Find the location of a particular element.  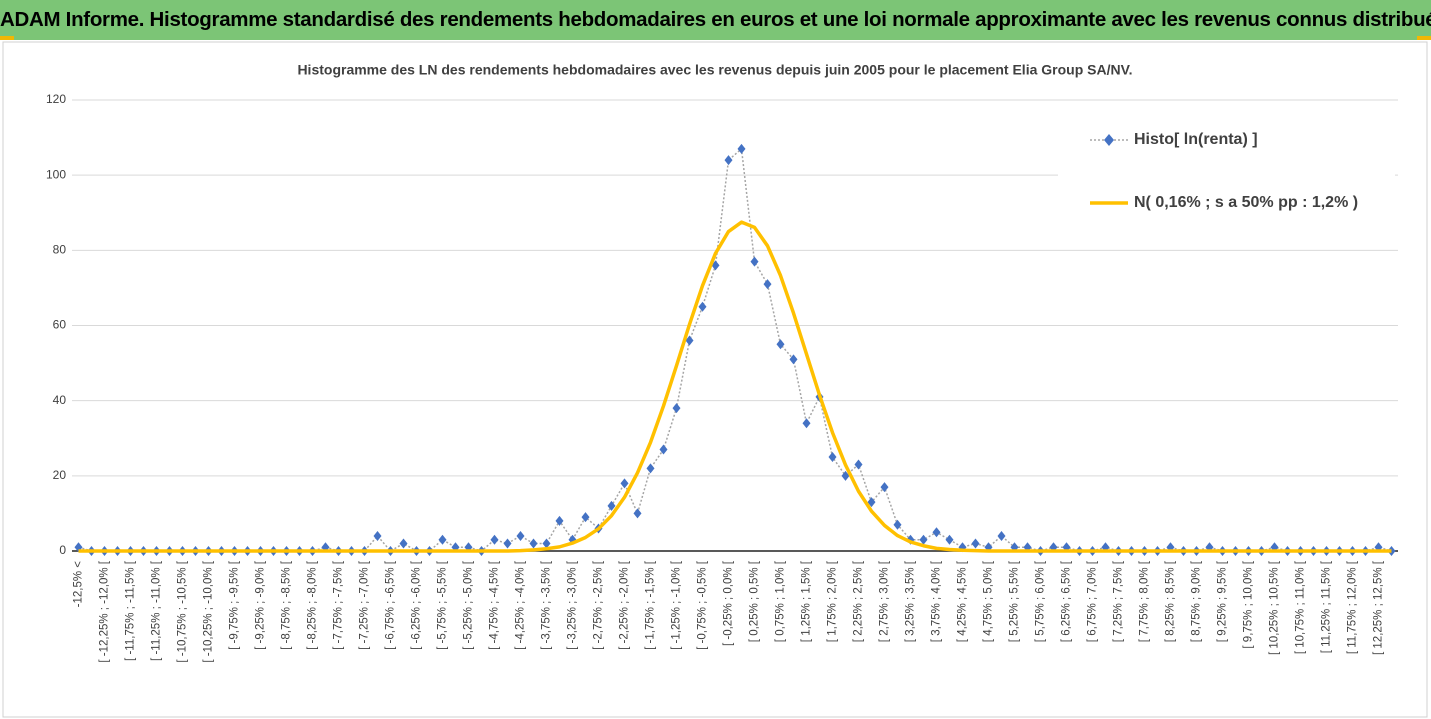

banner-edge is located at coordinates (1424, 38).